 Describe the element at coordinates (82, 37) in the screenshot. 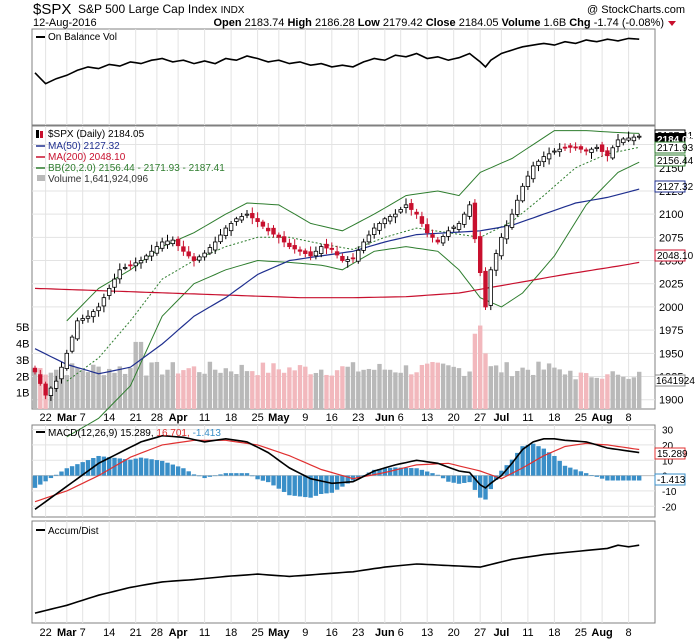

I see `obv-legend-text: On Balance Vol` at that location.